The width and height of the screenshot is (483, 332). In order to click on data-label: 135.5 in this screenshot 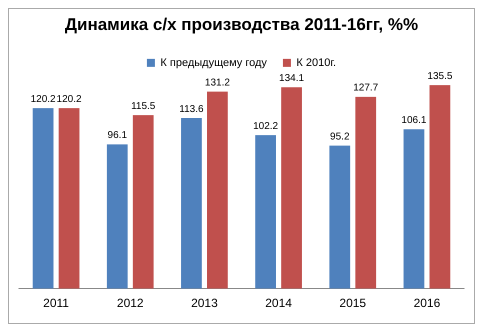, I will do `click(440, 76)`.